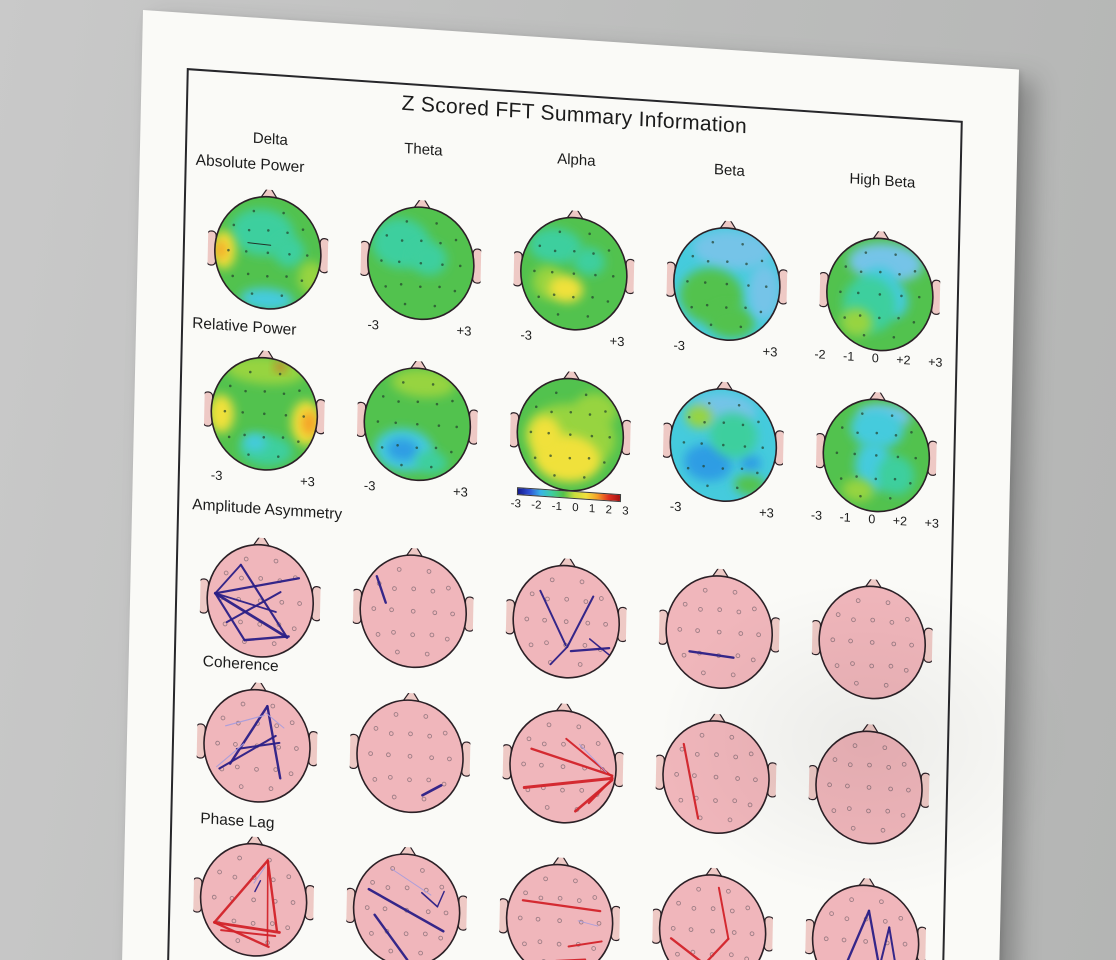  What do you see at coordinates (625, 511) in the screenshot?
I see `colorbar-tick: 3` at bounding box center [625, 511].